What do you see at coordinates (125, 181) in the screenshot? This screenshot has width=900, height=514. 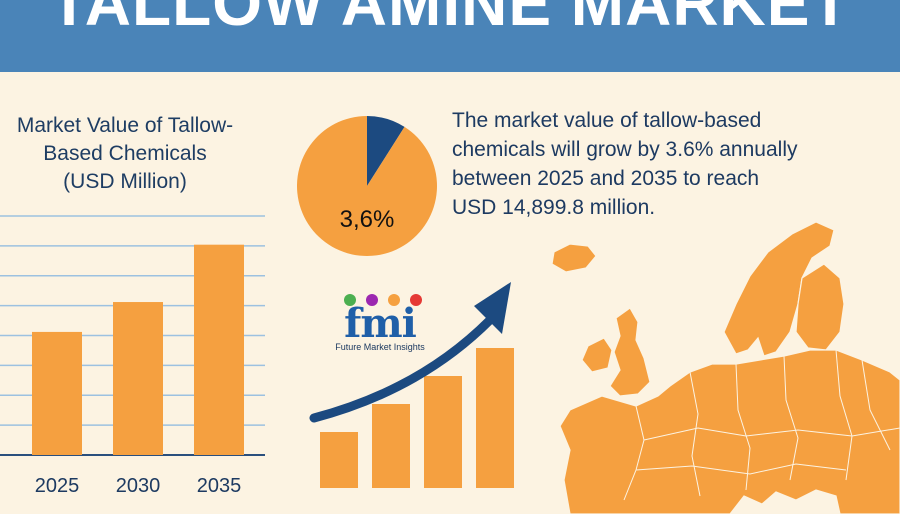 I see `chart-title-line-3: (USD Million)` at bounding box center [125, 181].